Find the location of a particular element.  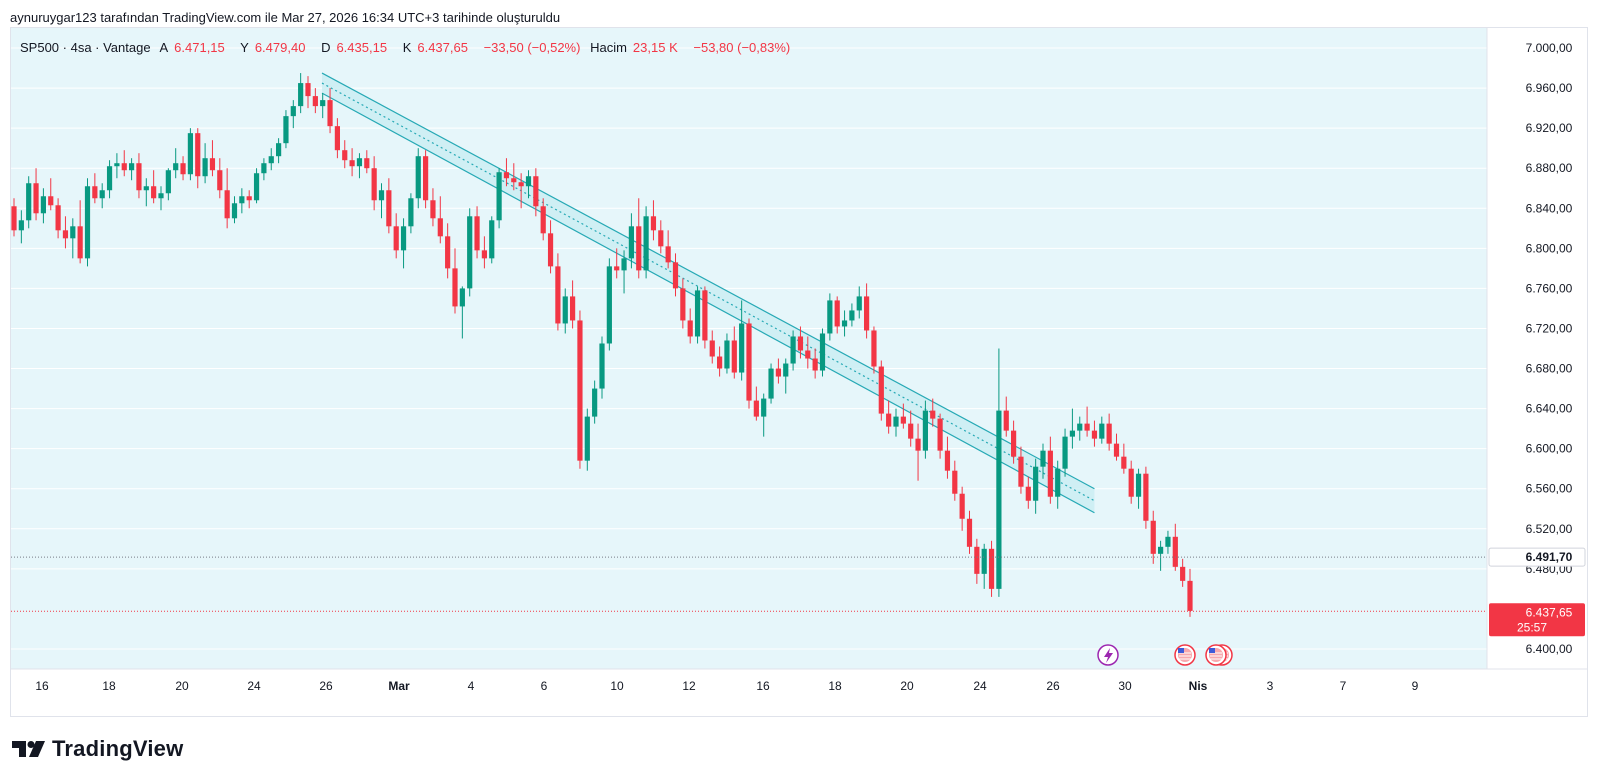

tradingview-logo: TradingView is located at coordinates (97, 749).